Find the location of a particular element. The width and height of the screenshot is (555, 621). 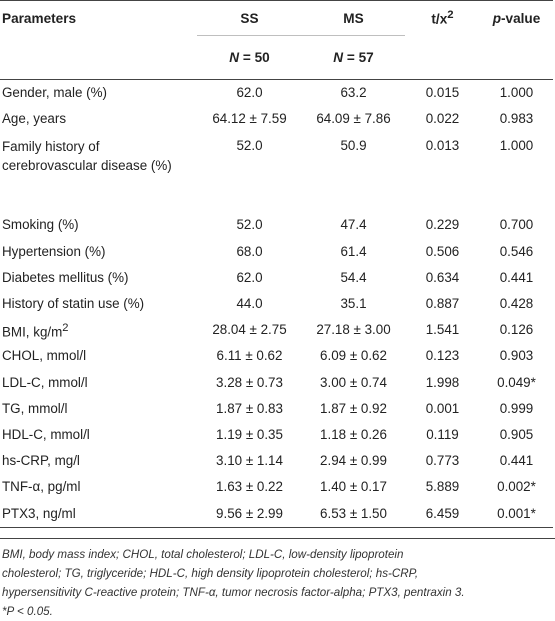

row-p-value-text: 0.441 is located at coordinates (516, 277).